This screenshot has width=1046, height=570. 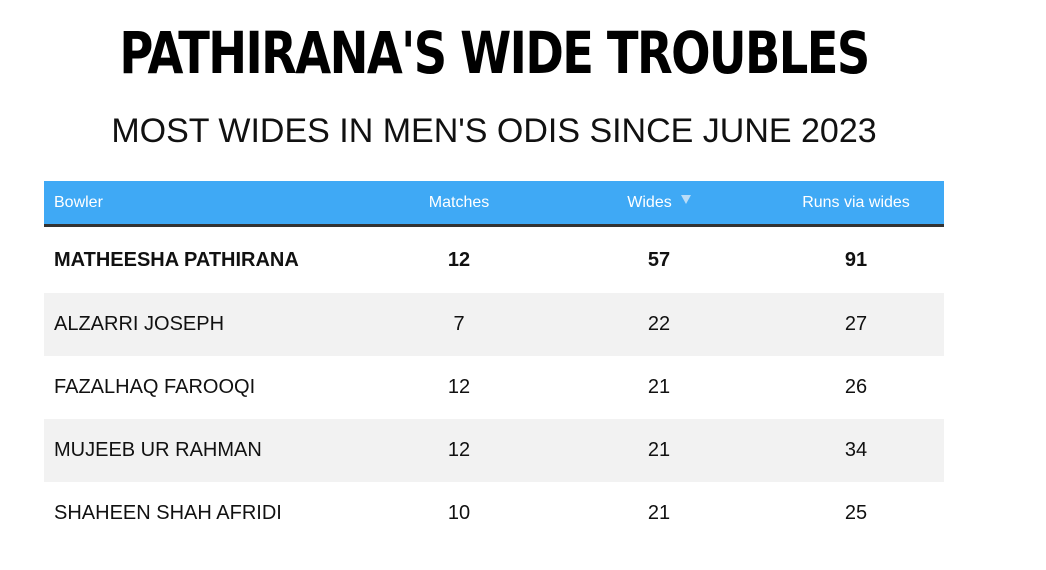 I want to click on bowler-name: FAZALHAQ FAROOQI, so click(x=155, y=387).